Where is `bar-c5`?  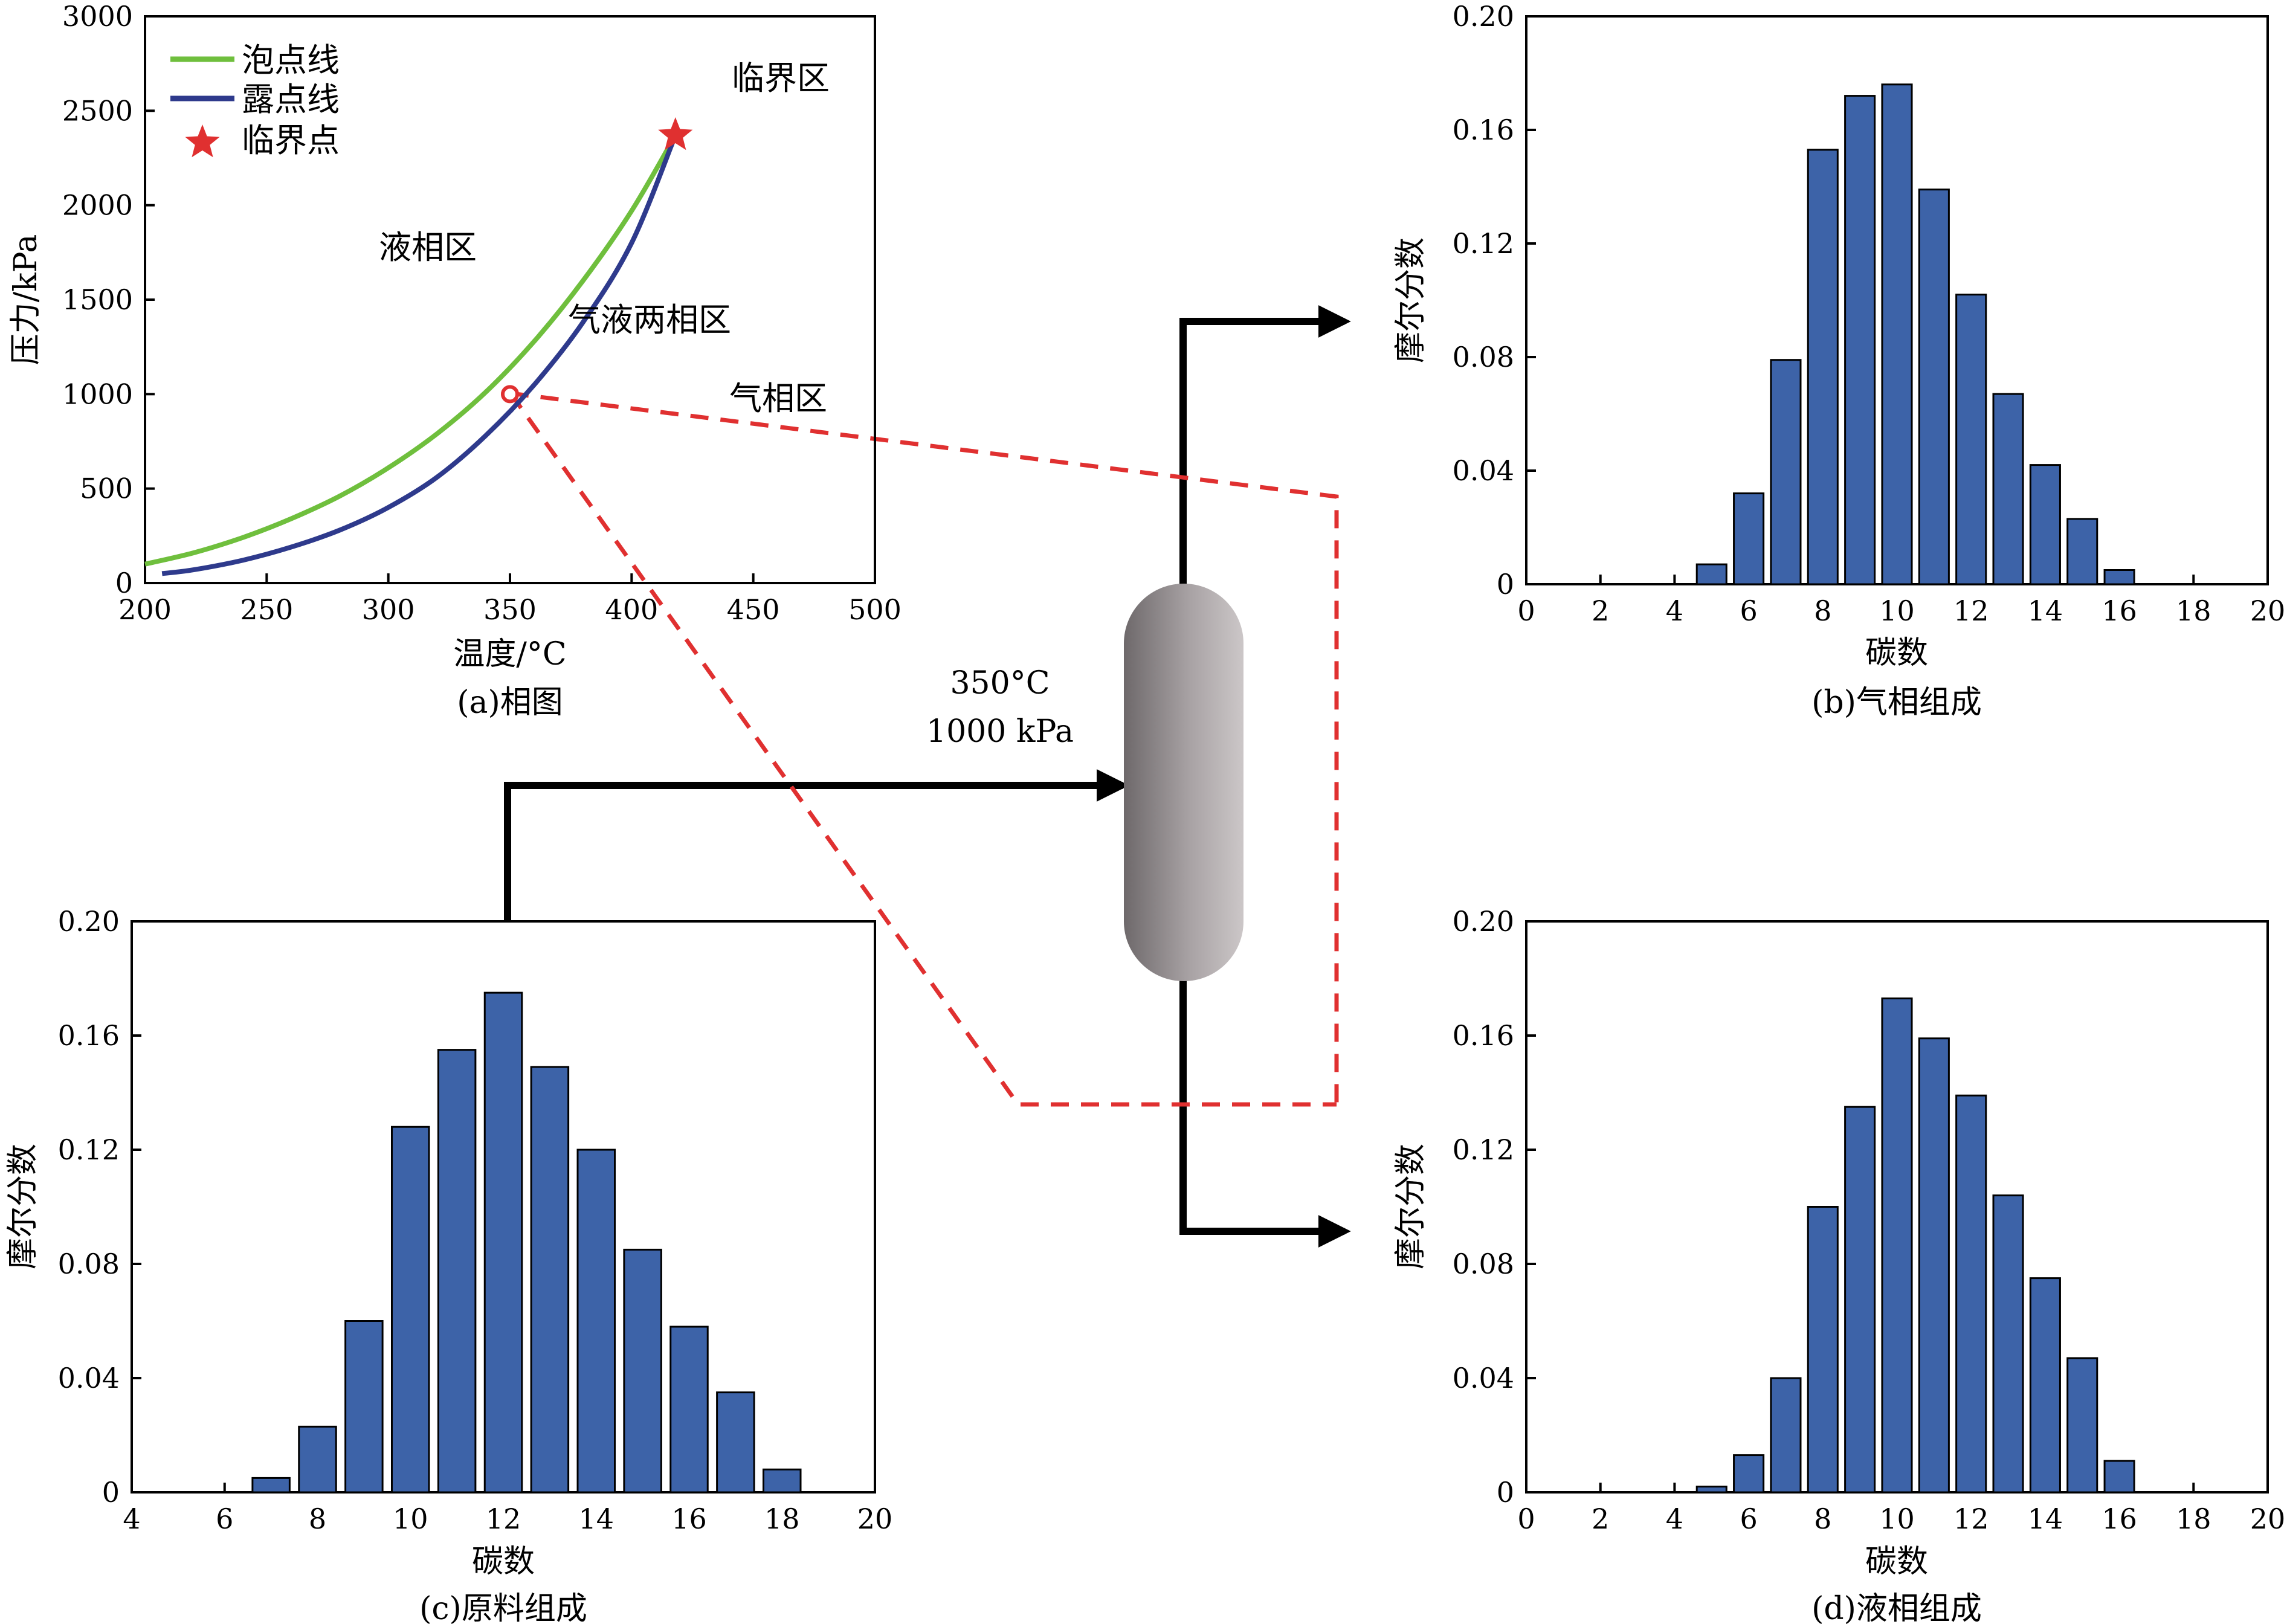 bar-c5 is located at coordinates (1711, 1490).